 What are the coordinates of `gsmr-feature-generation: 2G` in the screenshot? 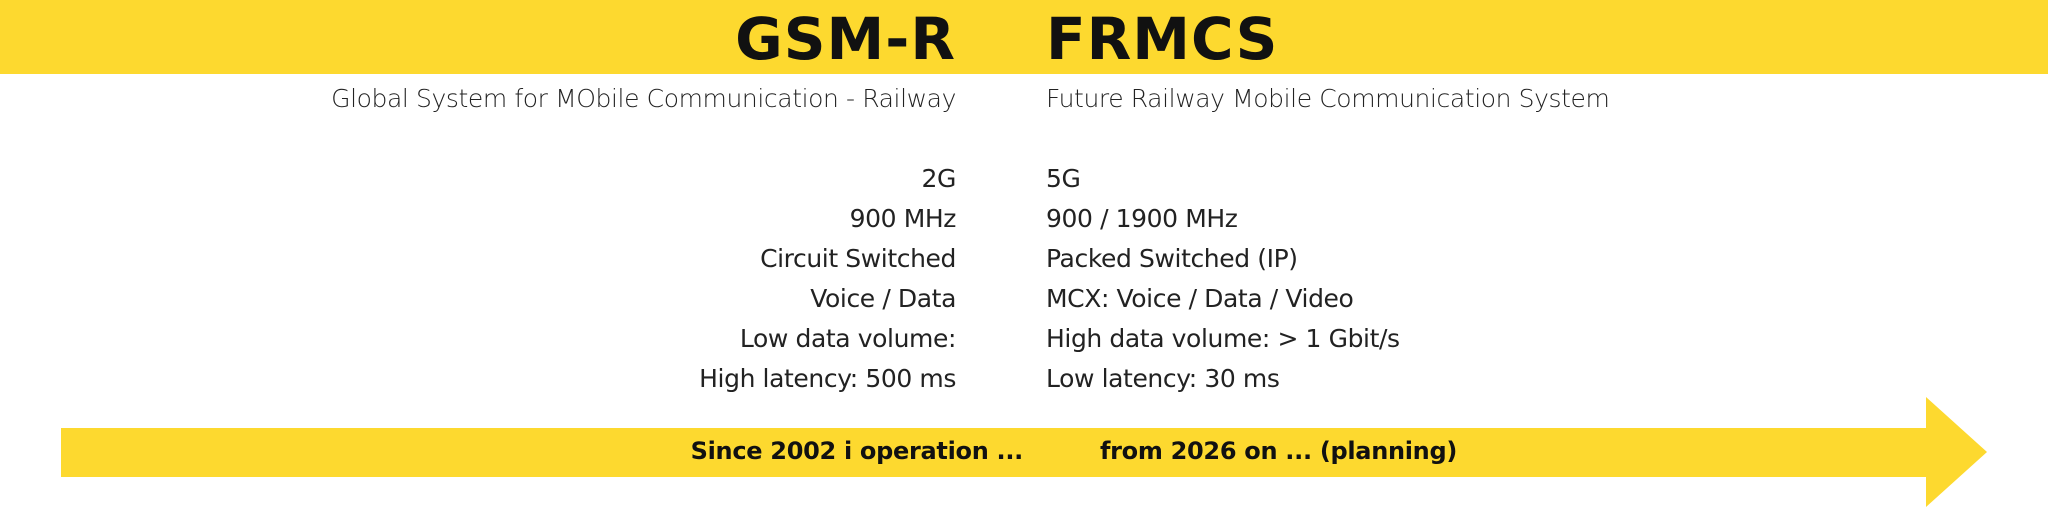 It's located at (939, 178).